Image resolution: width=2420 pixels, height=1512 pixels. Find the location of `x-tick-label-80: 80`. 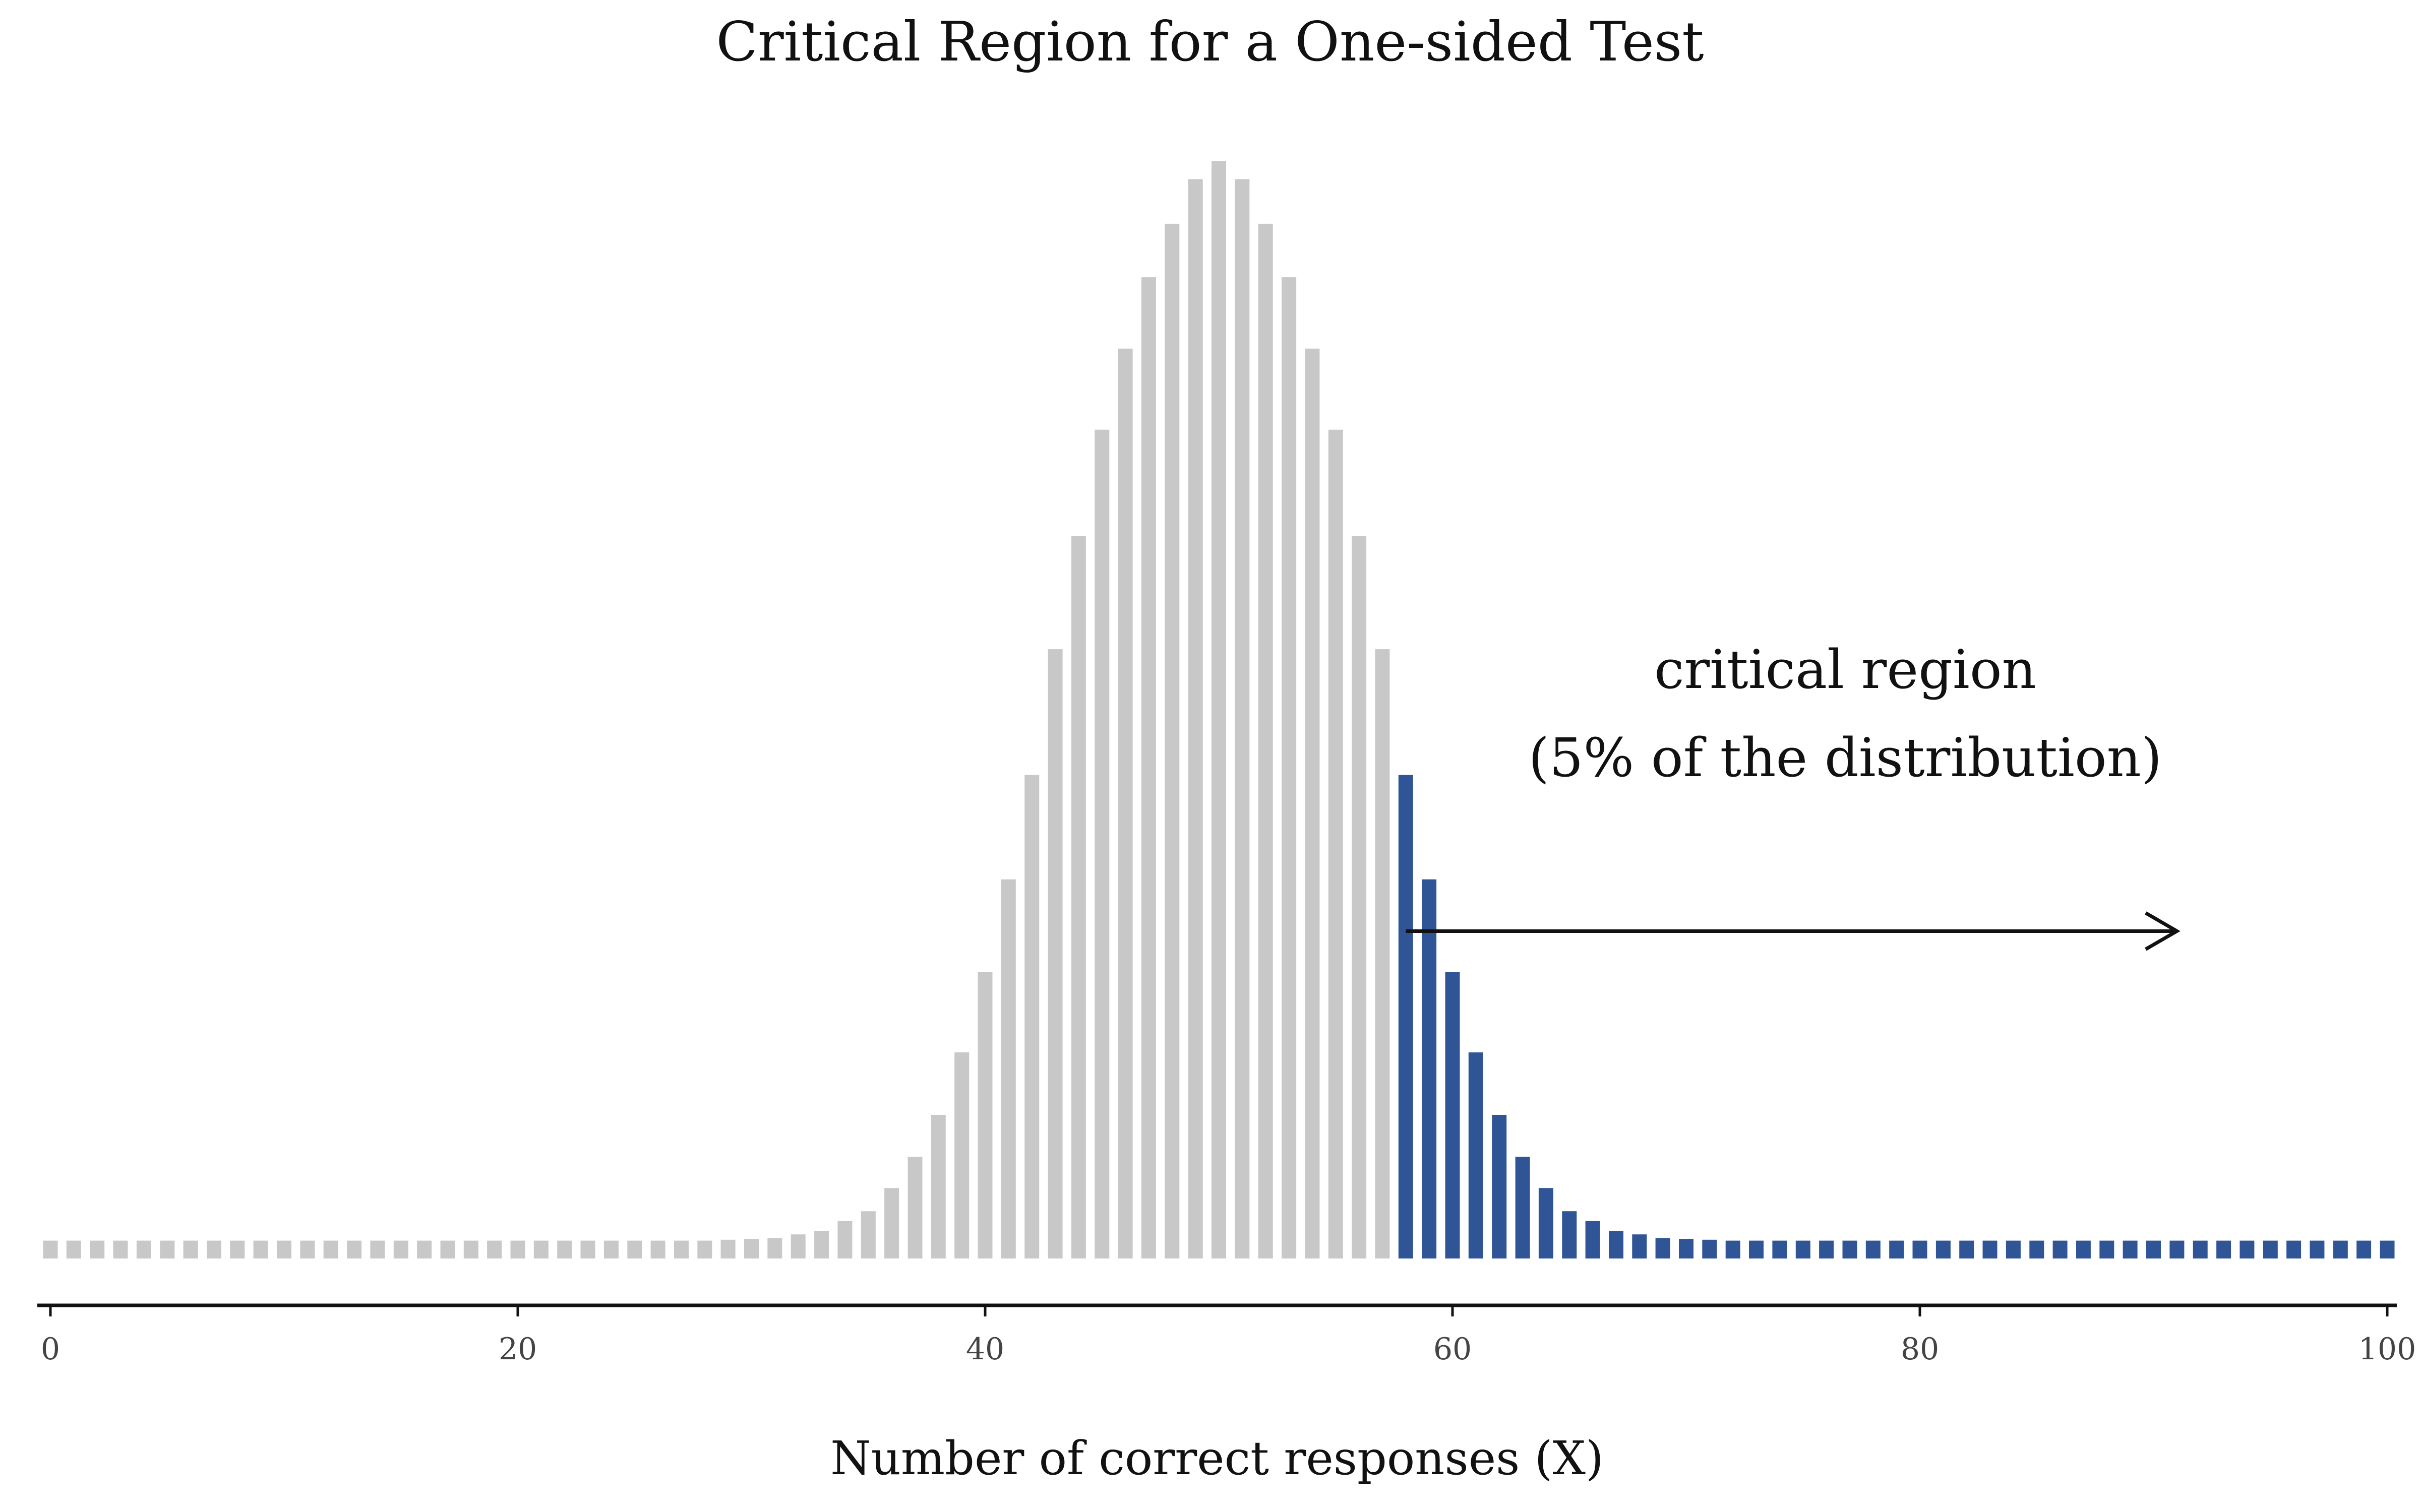

x-tick-label-80: 80 is located at coordinates (1920, 1350).